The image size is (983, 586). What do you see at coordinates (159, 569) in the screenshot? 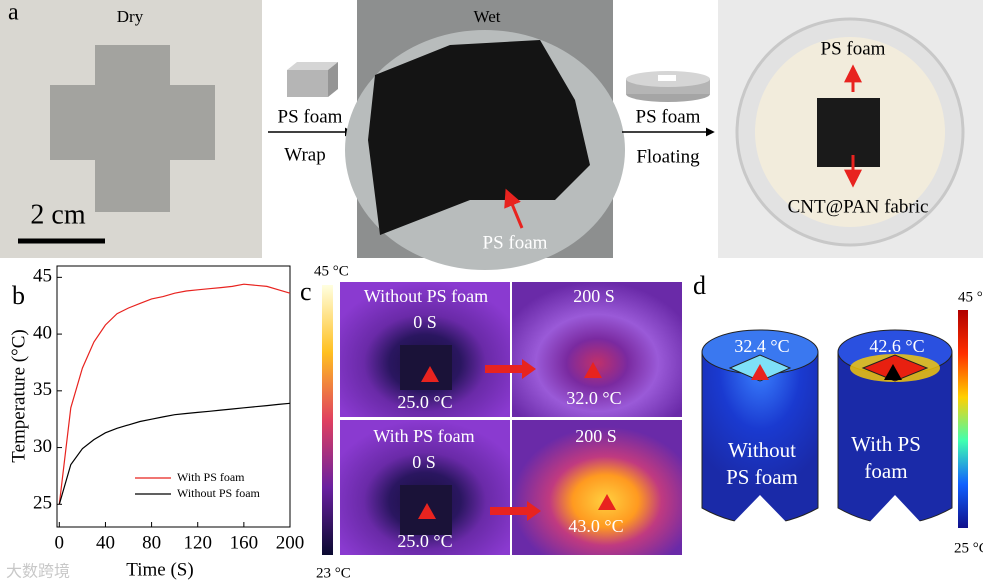
I see `x-axis-label: Time (S)` at bounding box center [159, 569].